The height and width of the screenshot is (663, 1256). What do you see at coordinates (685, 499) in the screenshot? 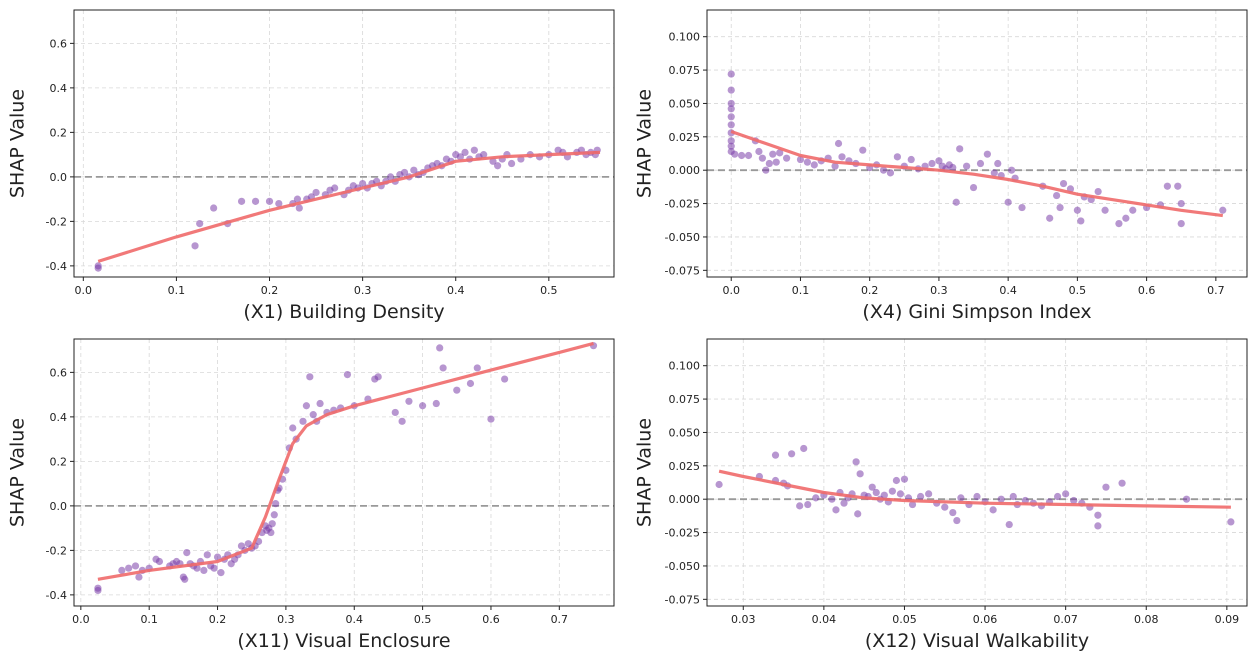
I see `y-tick-label: 0.000` at bounding box center [685, 499].